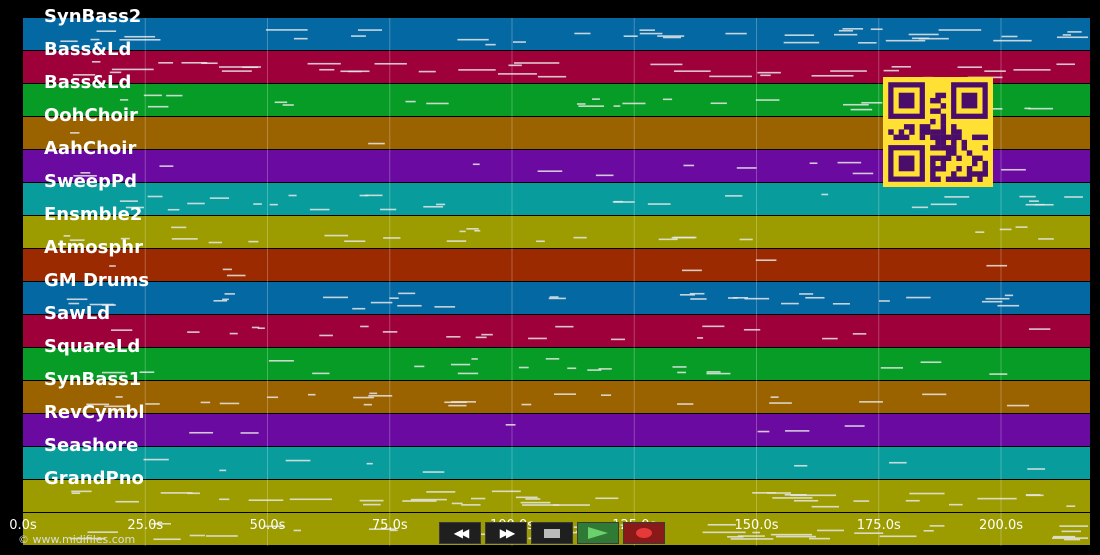 The height and width of the screenshot is (555, 1100). Describe the element at coordinates (506, 533) in the screenshot. I see `fast-forward-button: ▶▶` at that location.